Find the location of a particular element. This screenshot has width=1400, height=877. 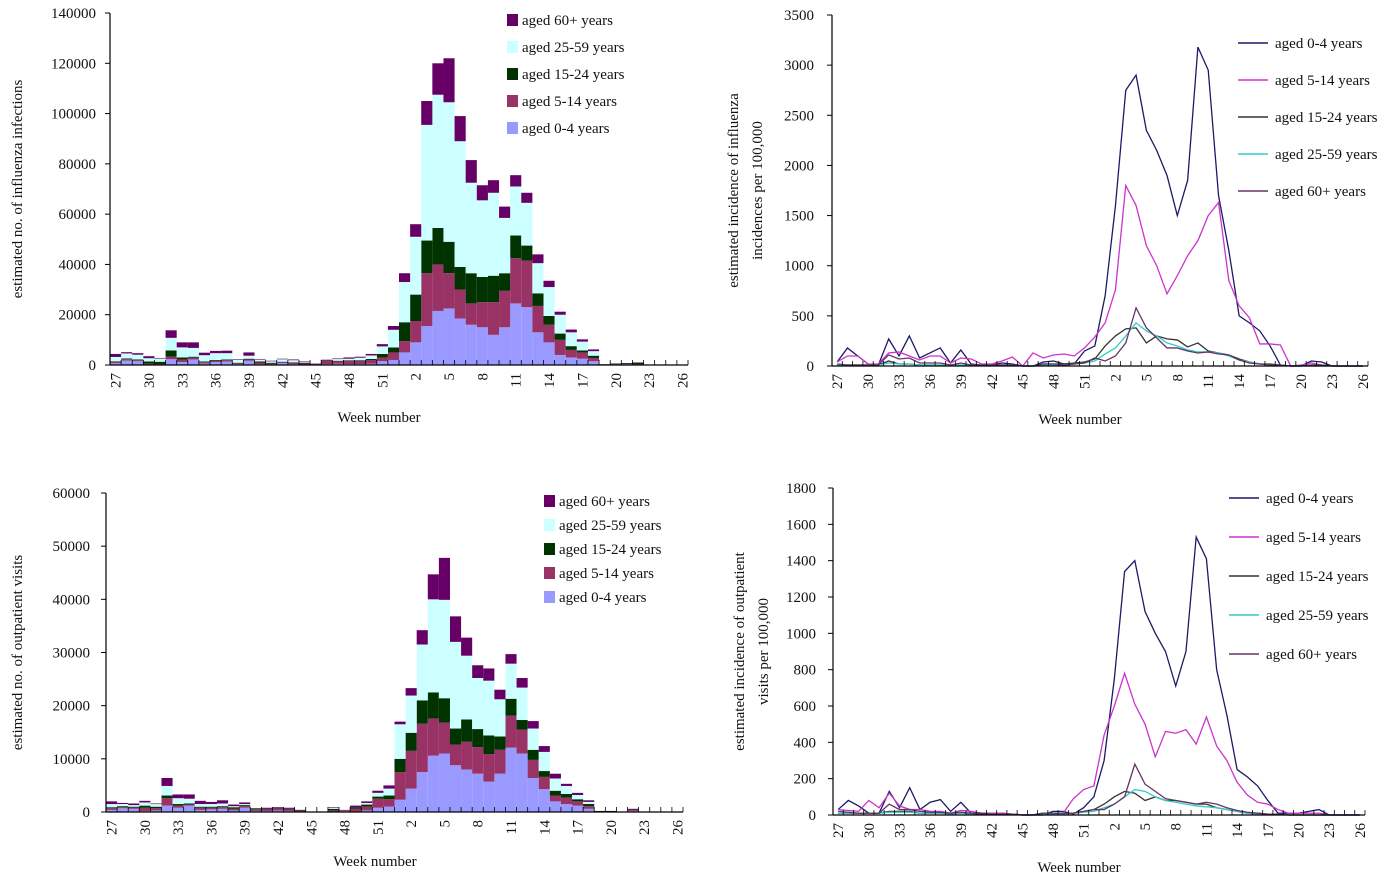

y-tick-label: 600 is located at coordinates (805, 707).